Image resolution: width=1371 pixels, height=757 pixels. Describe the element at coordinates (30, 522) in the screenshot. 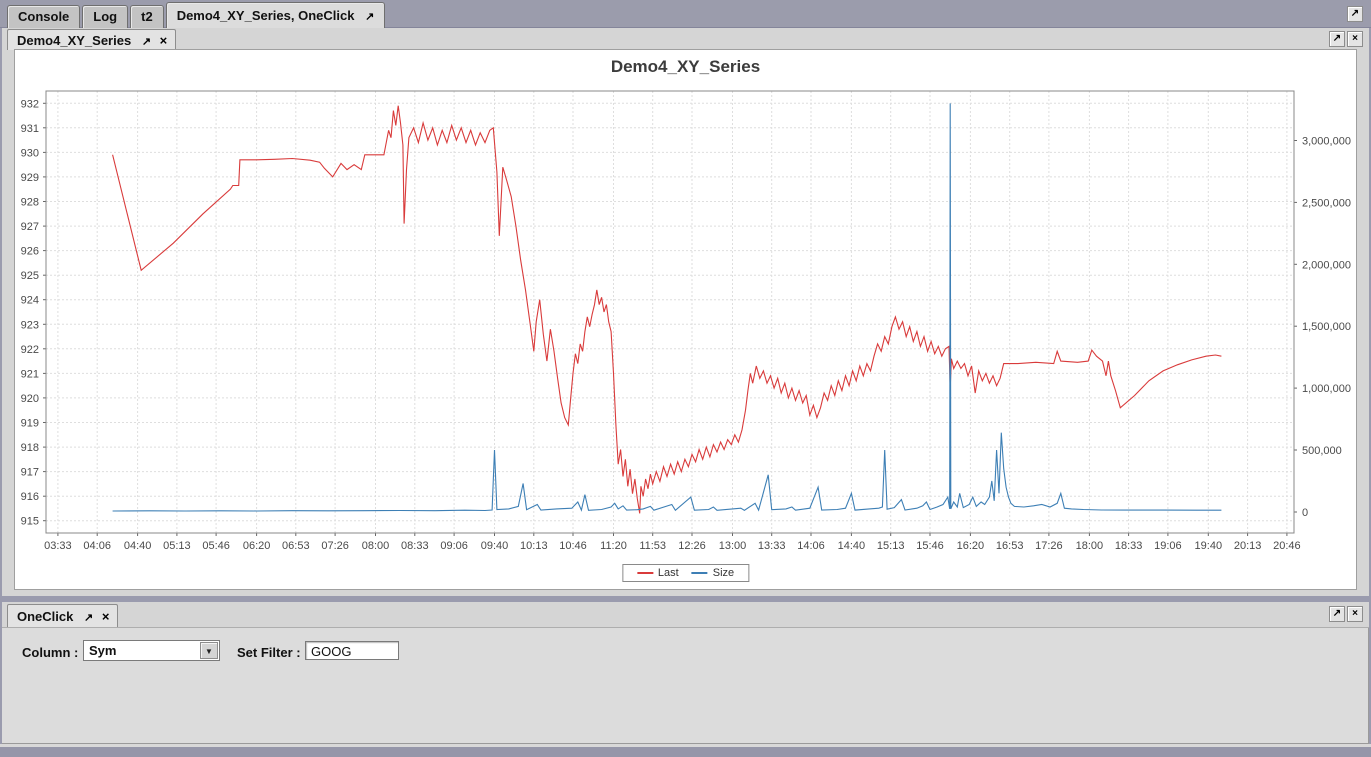

I see `svg-text: 915` at that location.